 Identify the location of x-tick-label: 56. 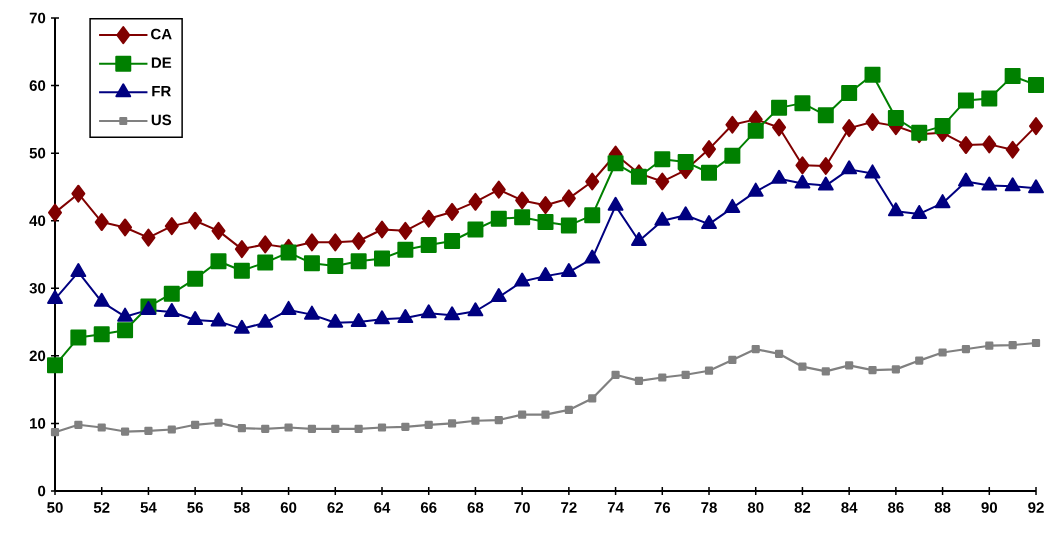
(195, 507).